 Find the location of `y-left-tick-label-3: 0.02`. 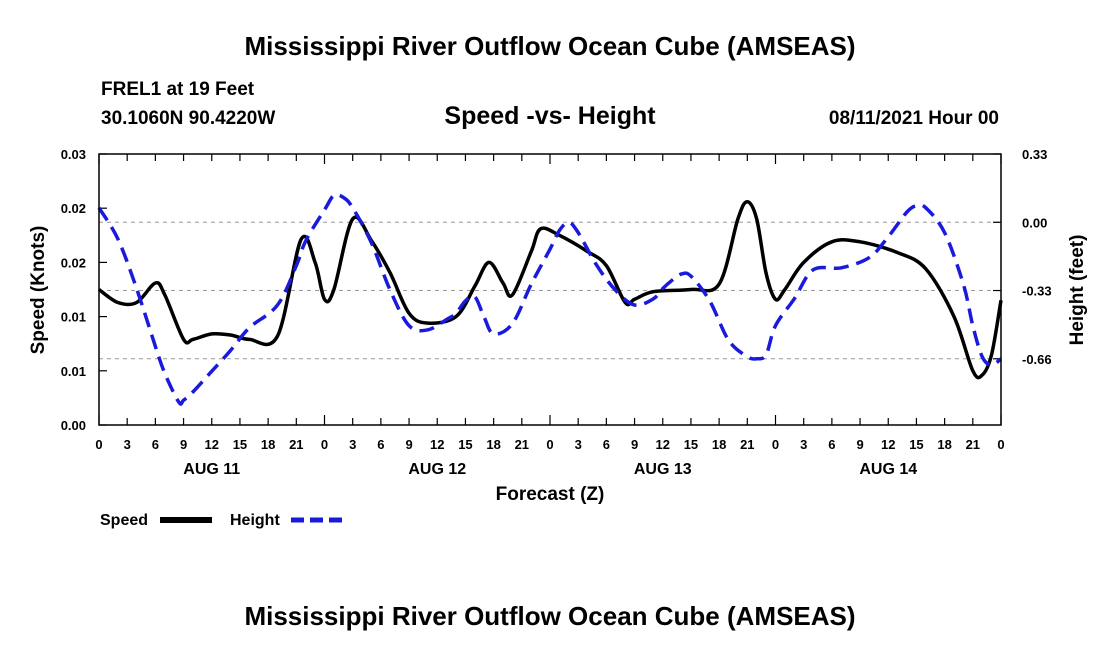

y-left-tick-label-3: 0.02 is located at coordinates (73, 262).